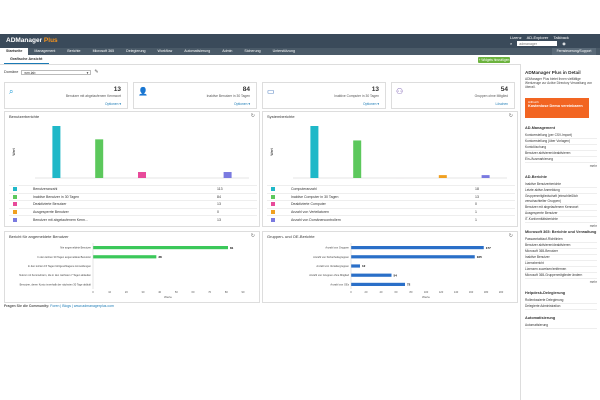 The width and height of the screenshot is (600, 400). What do you see at coordinates (11, 72) in the screenshot?
I see `domain-label: Domäne` at bounding box center [11, 72].